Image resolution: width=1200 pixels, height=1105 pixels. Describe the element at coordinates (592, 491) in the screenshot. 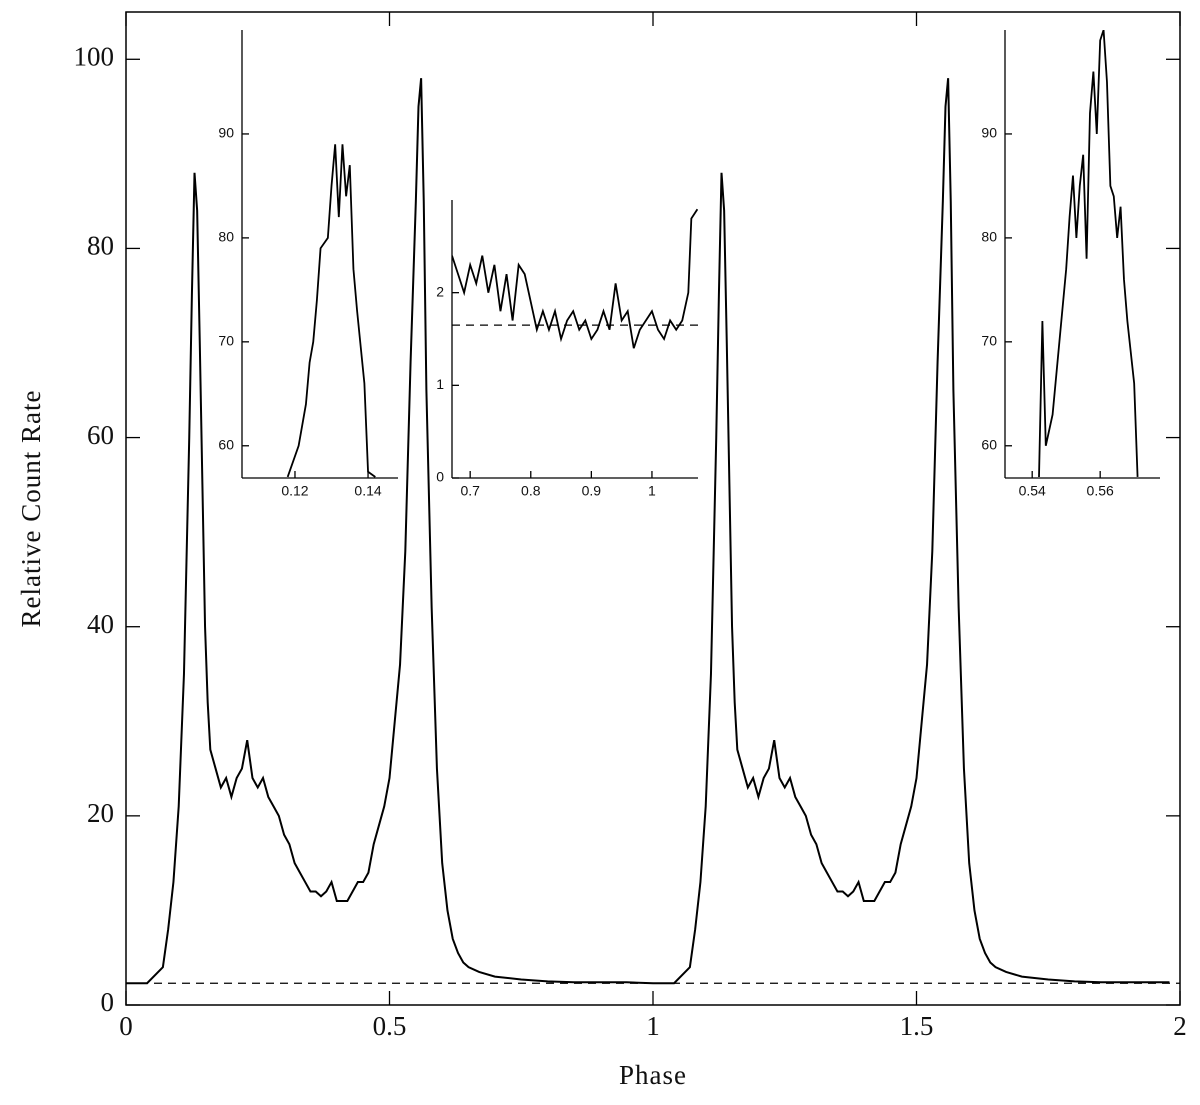

I see `x-tick-label: 0.9` at that location.